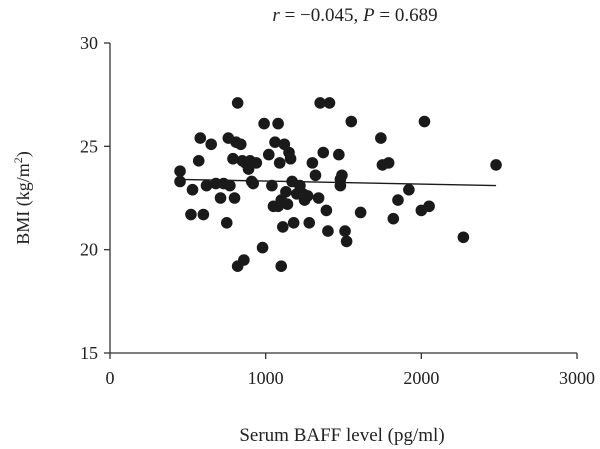  I want to click on x-tick-label: 2000, so click(421, 378).